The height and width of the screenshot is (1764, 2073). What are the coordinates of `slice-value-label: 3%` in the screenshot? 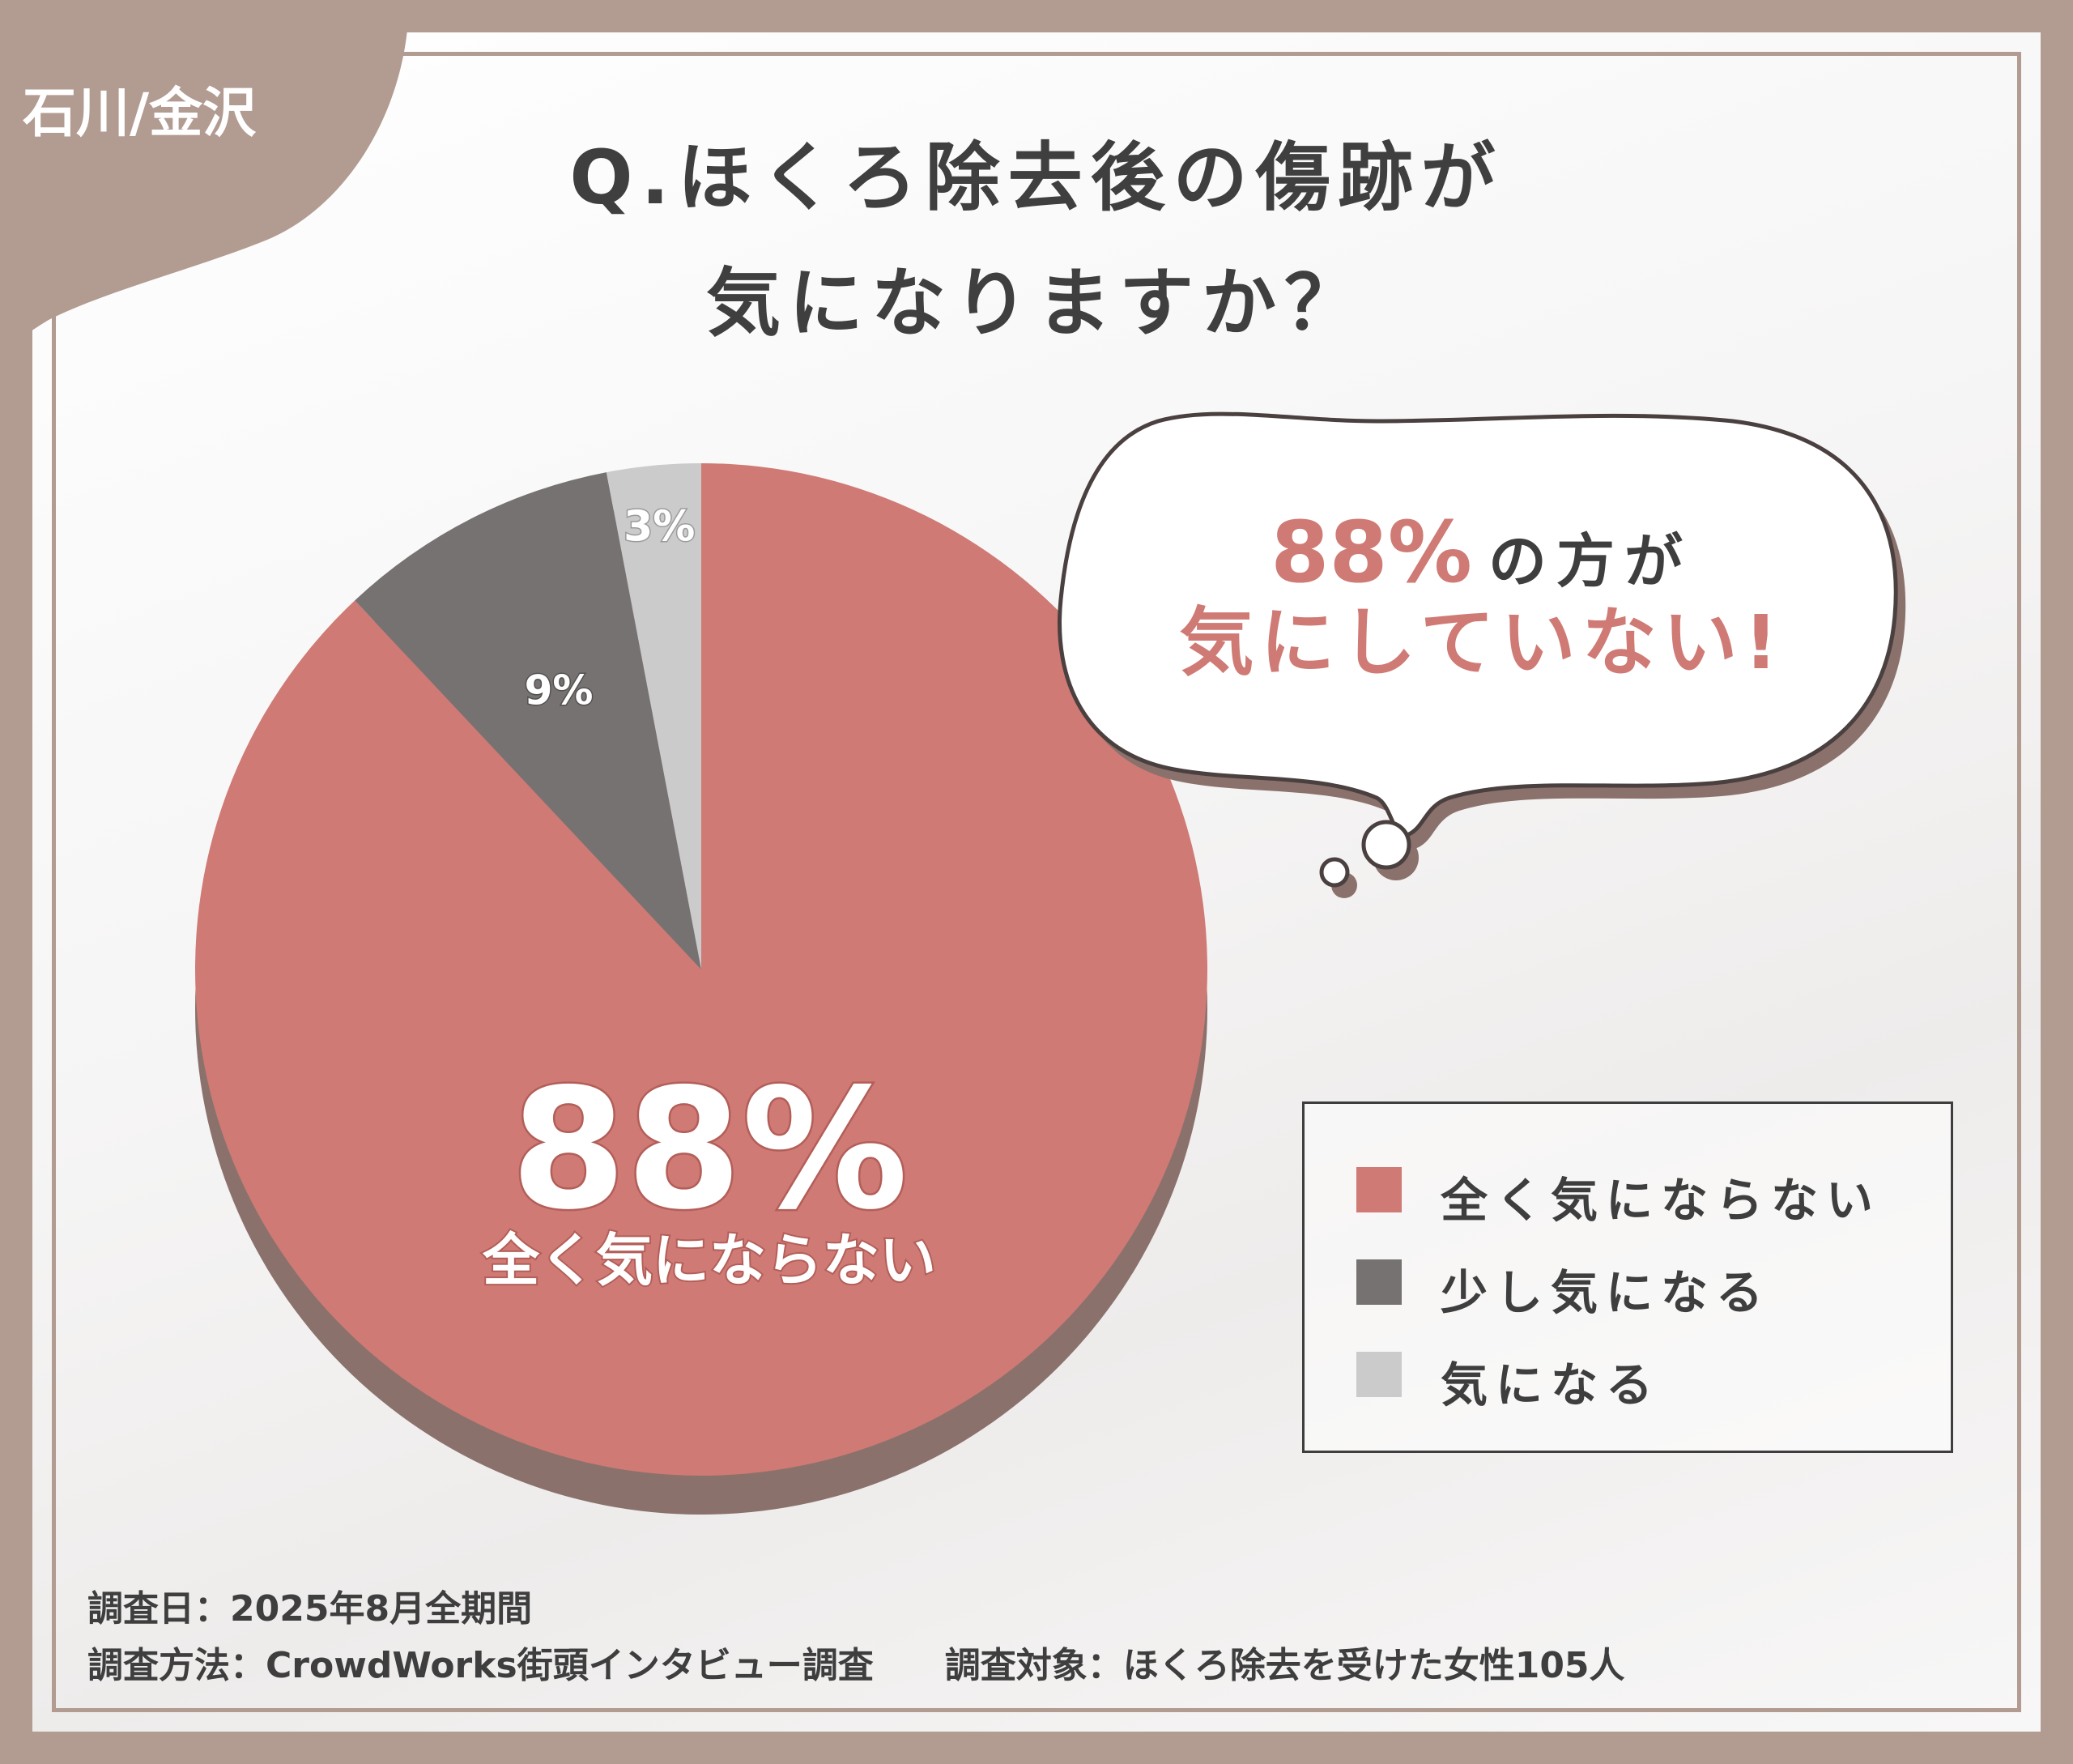 It's located at (659, 526).